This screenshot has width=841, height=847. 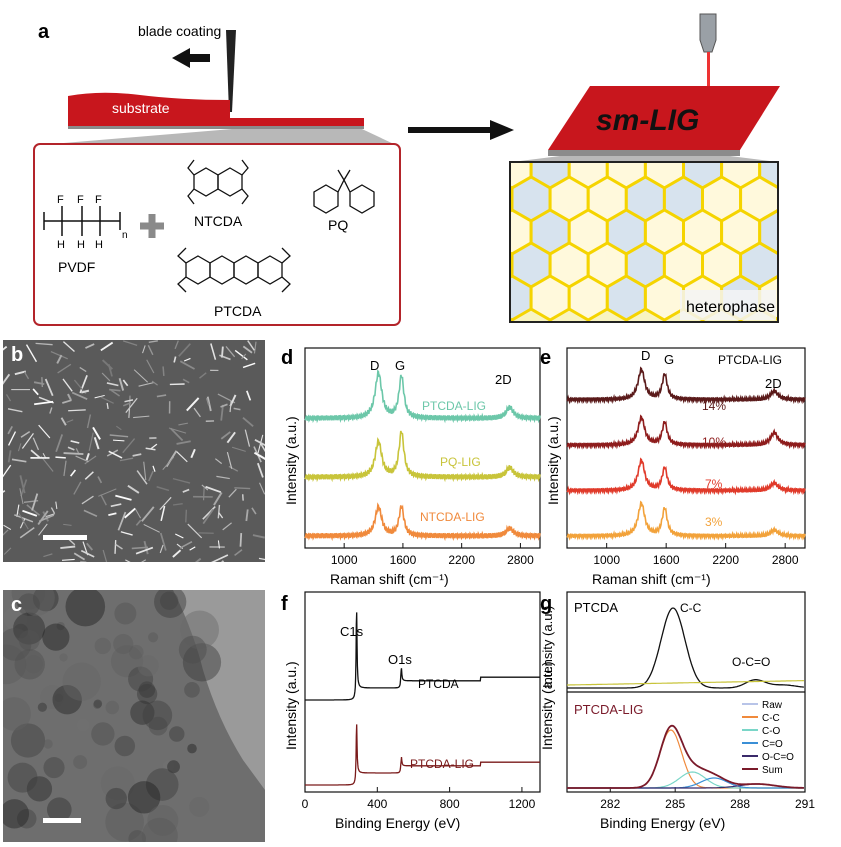 I want to click on tem-sample-region, so click(x=134, y=716).